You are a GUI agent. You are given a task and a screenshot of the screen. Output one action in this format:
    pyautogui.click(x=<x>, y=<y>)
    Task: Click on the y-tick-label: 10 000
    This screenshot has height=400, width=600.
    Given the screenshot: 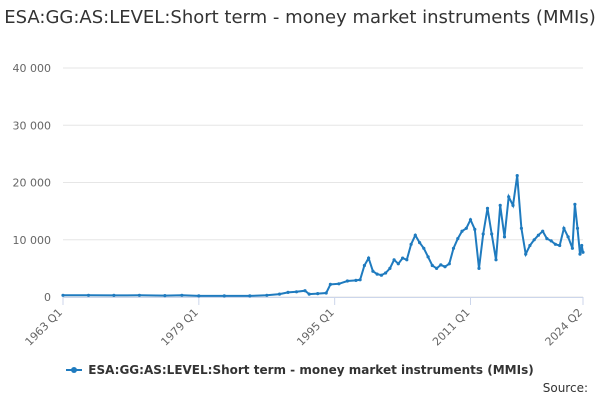 What is the action you would take?
    pyautogui.click(x=32, y=240)
    